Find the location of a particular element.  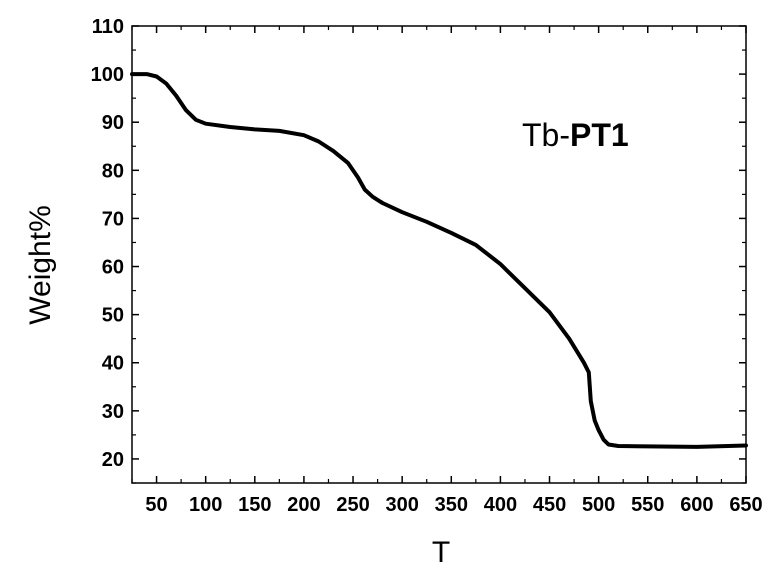

x-tick-label: 100 is located at coordinates (205, 505).